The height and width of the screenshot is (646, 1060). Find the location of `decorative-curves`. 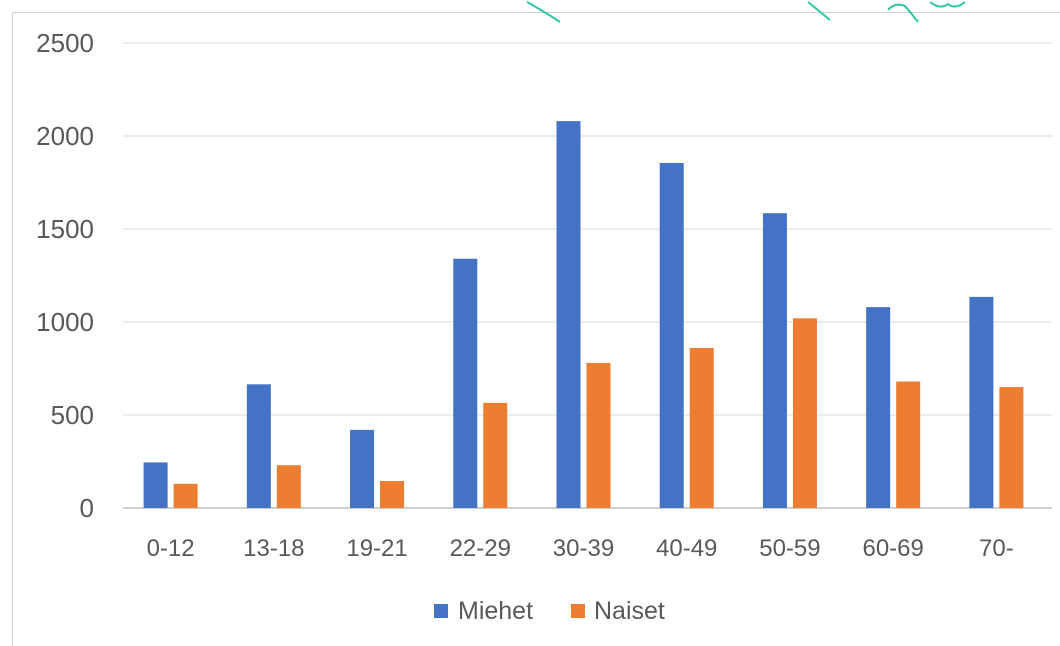

decorative-curves is located at coordinates (746, 12).